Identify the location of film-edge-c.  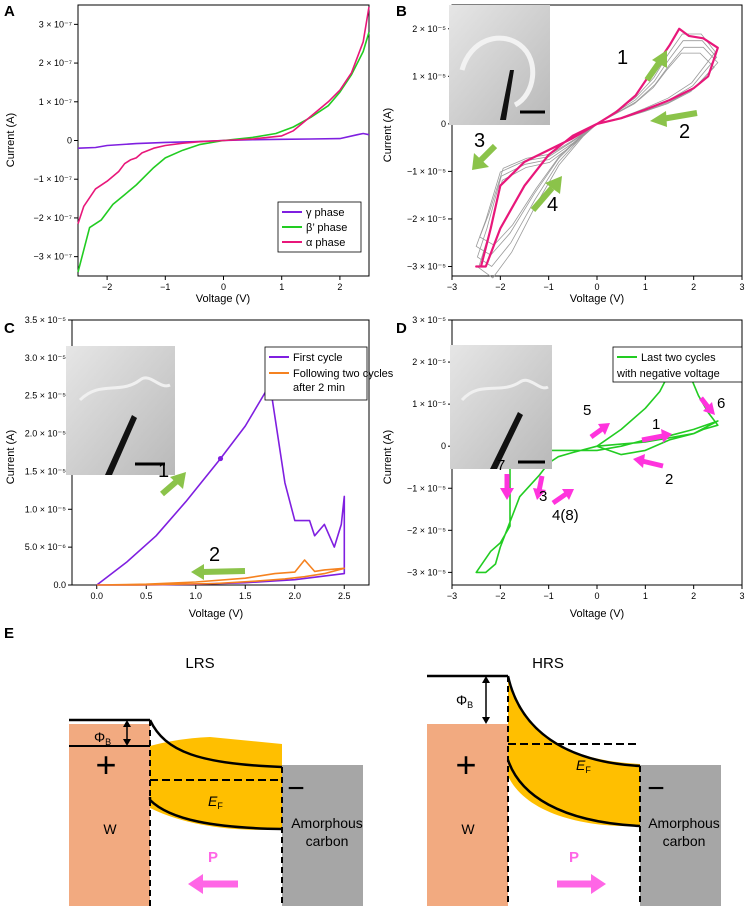
(124, 389).